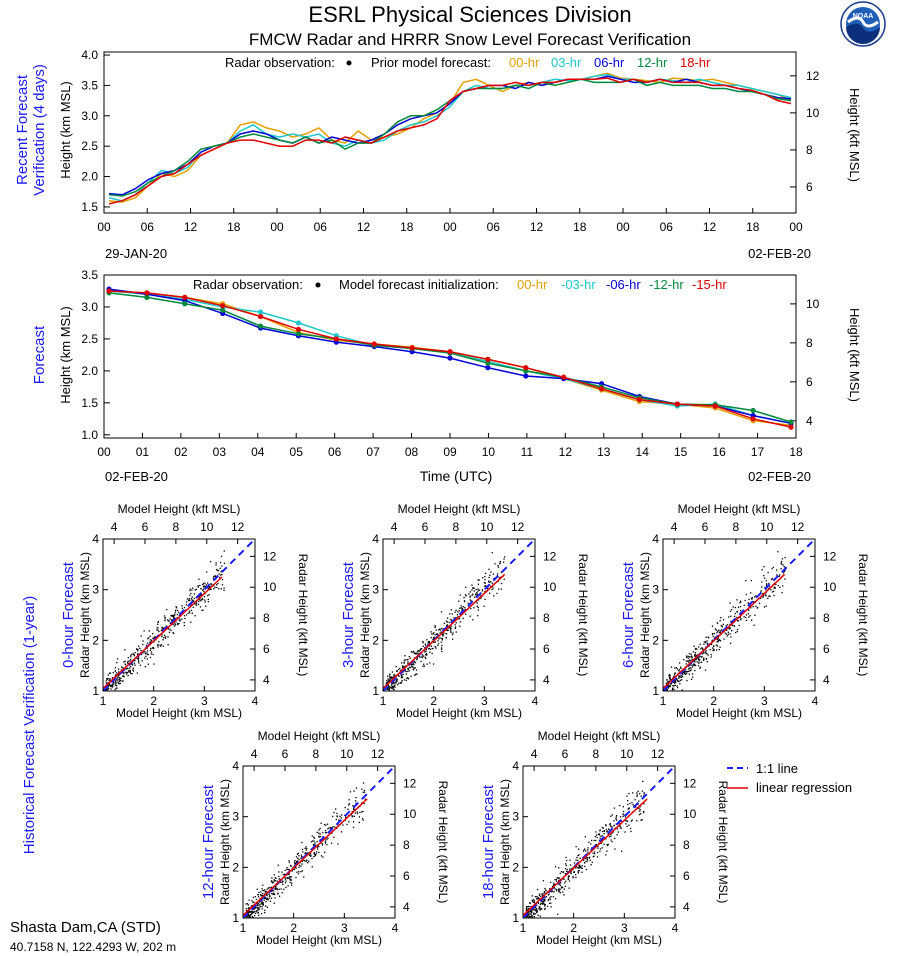  I want to click on scatter-ytick-label: 4, so click(515, 766).